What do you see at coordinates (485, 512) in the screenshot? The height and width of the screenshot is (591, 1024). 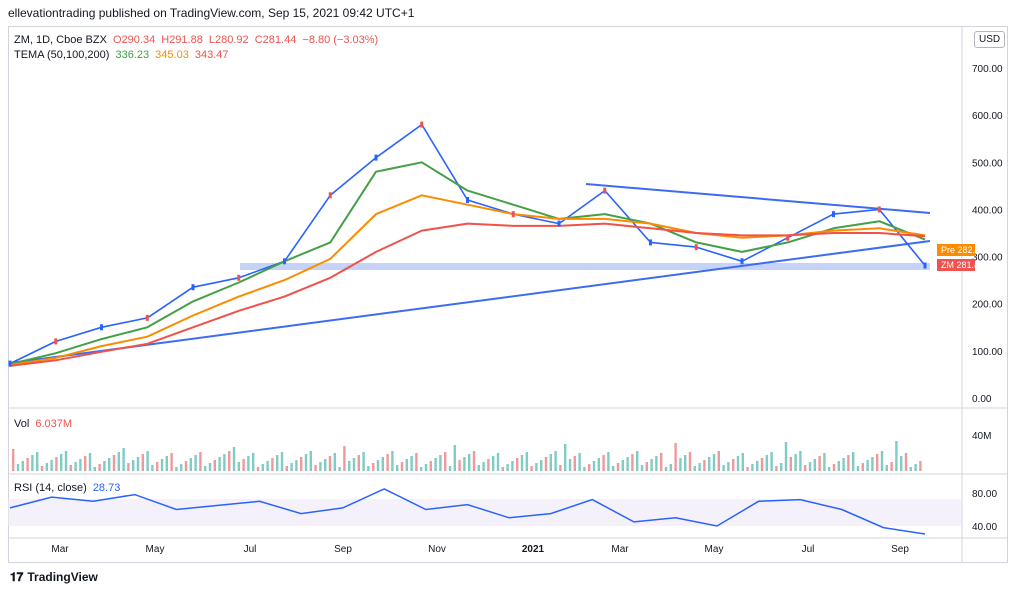 I see `rsi-band` at bounding box center [485, 512].